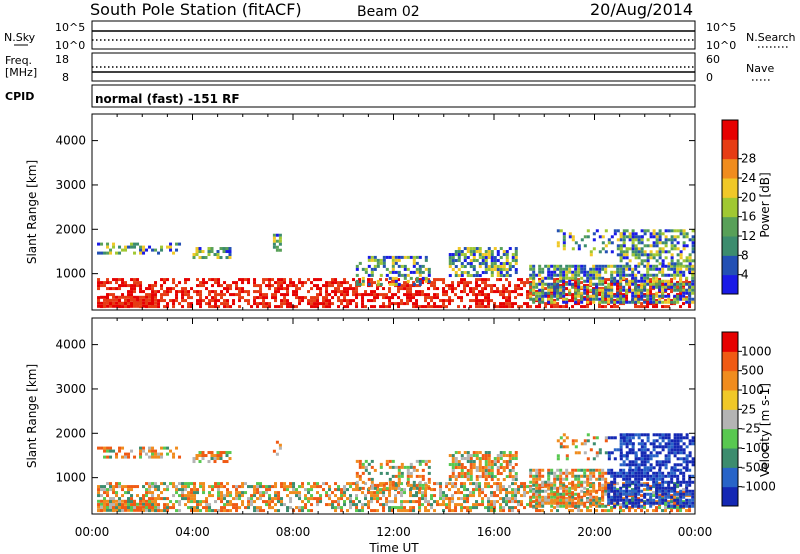 This screenshot has width=800, height=554. Describe the element at coordinates (19, 96) in the screenshot. I see `cpid-label: CPID` at that location.